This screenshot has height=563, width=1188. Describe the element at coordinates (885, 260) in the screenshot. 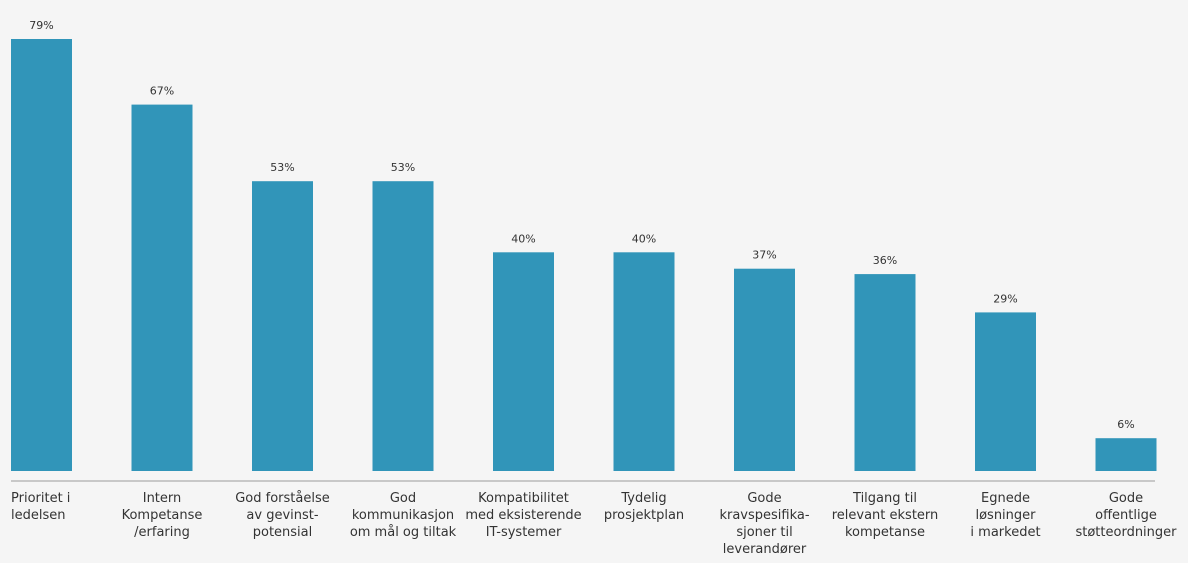

I see `value-label-8: 36%` at that location.